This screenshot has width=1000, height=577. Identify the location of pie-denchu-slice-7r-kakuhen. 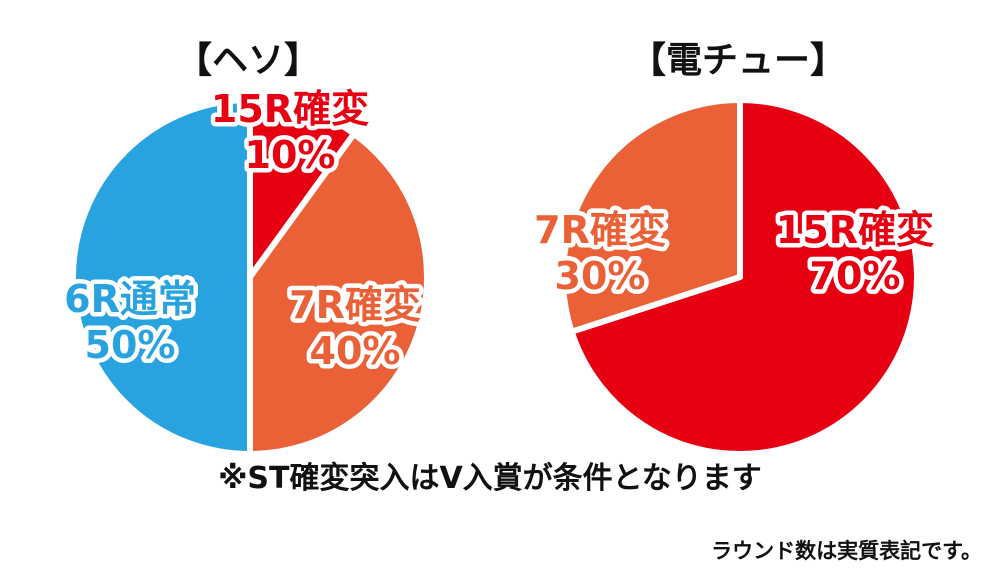
(651, 216).